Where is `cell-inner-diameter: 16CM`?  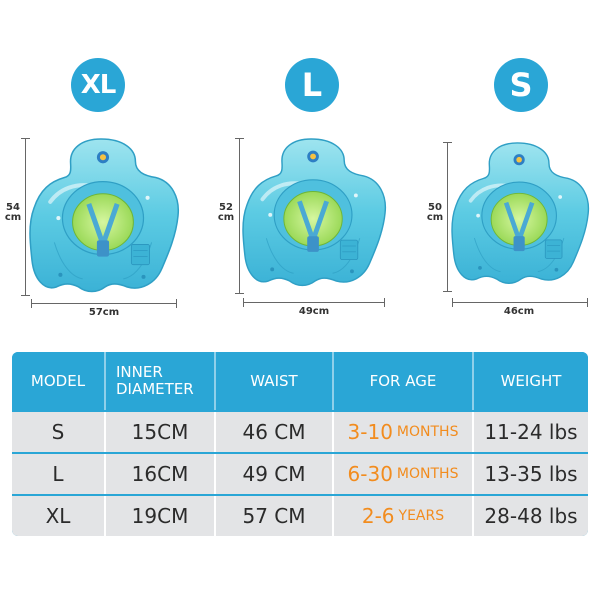
cell-inner-diameter: 16CM is located at coordinates (161, 474).